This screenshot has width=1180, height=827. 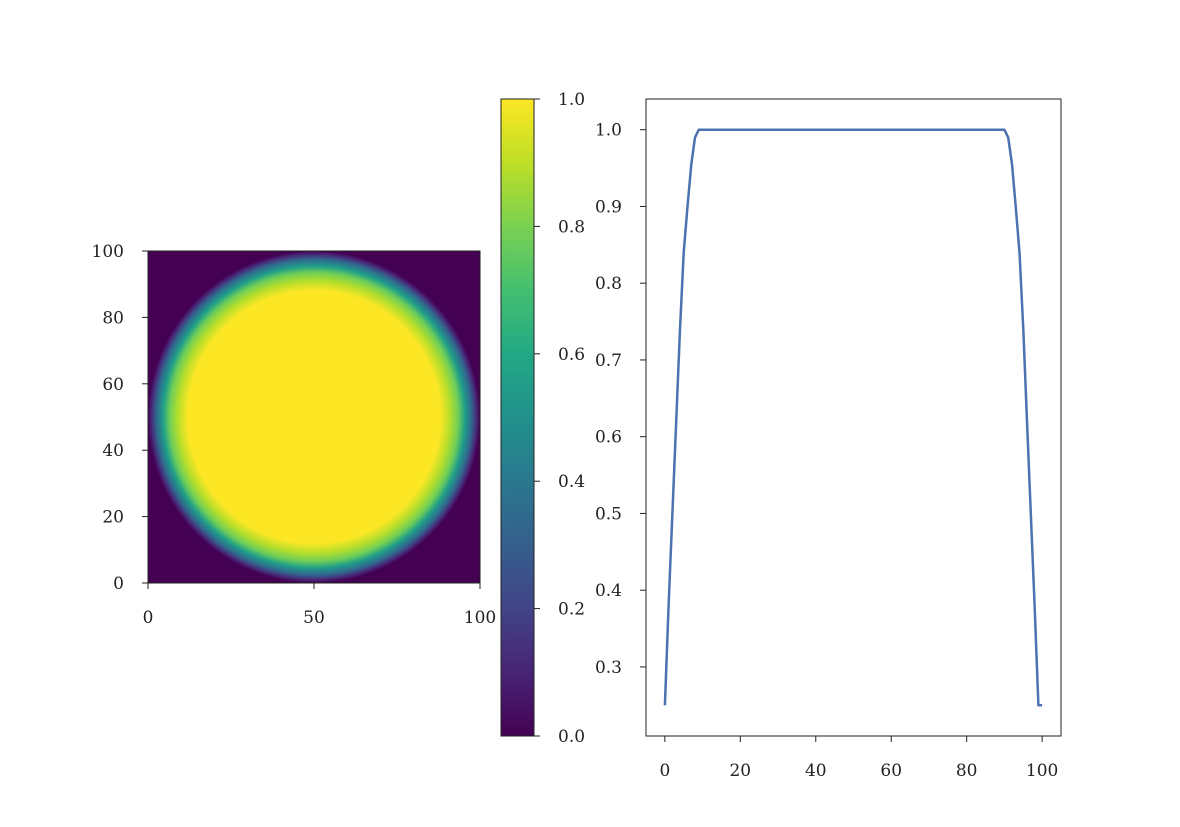 I want to click on line-y-tick-label: 0.7, so click(x=608, y=361).